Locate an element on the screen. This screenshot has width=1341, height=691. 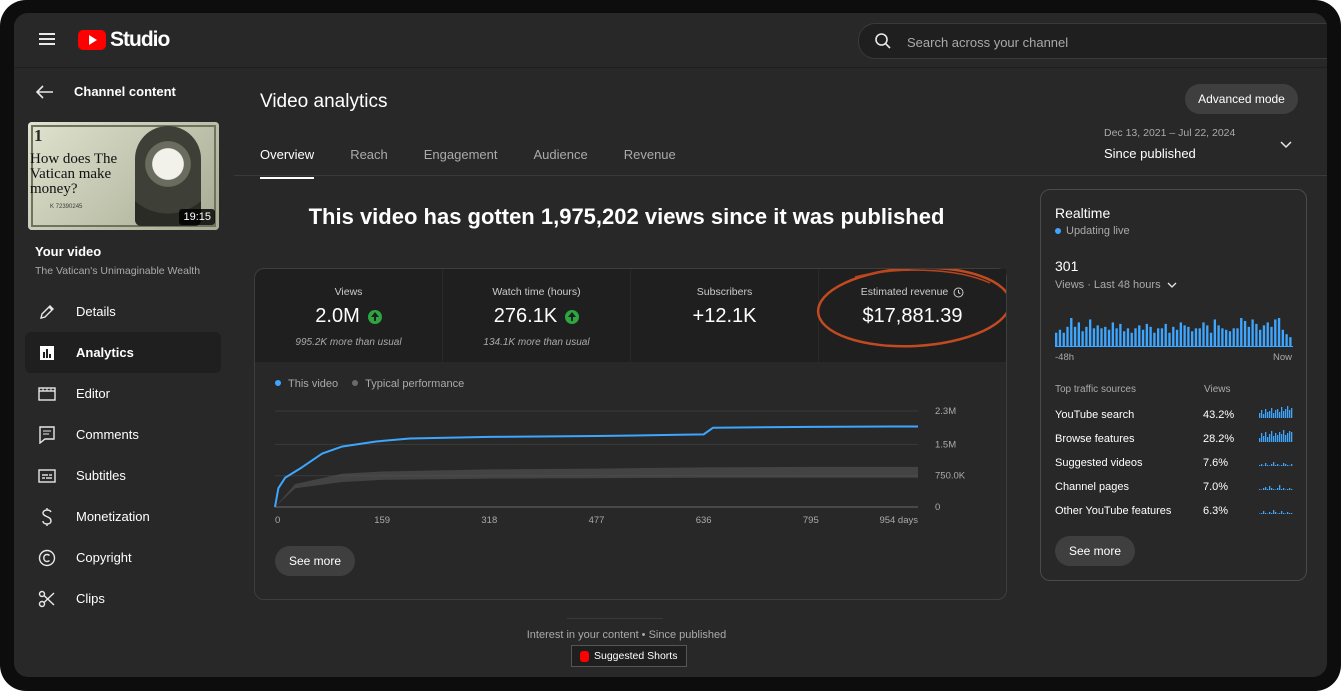
metric-subscribers: Subscribers +12.1K is located at coordinates (725, 315).